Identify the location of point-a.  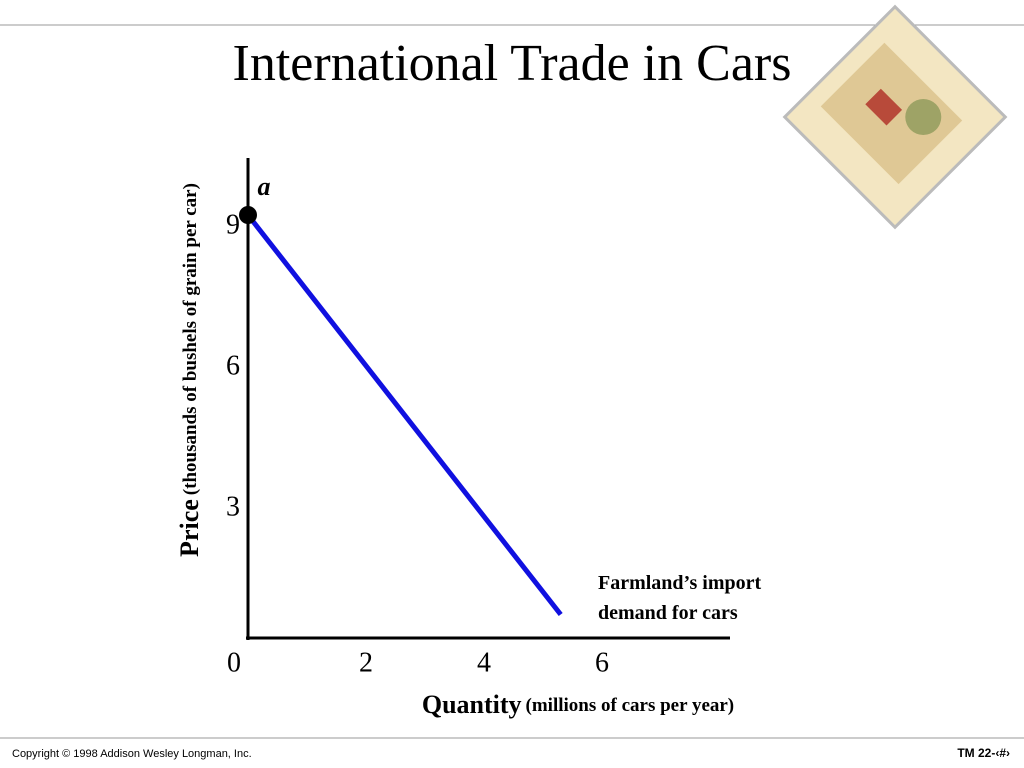
(248, 215).